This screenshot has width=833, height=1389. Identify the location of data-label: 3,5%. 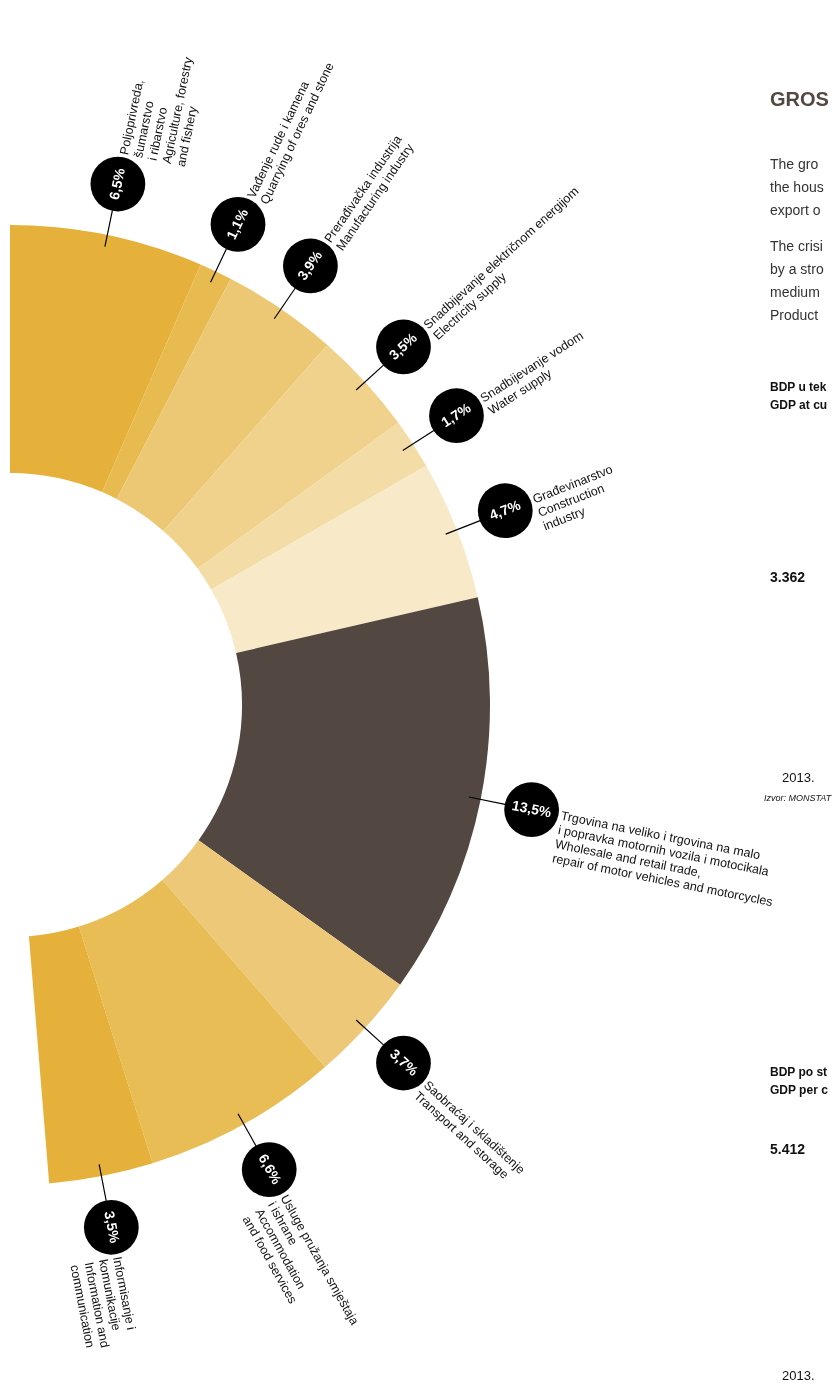
(112, 1227).